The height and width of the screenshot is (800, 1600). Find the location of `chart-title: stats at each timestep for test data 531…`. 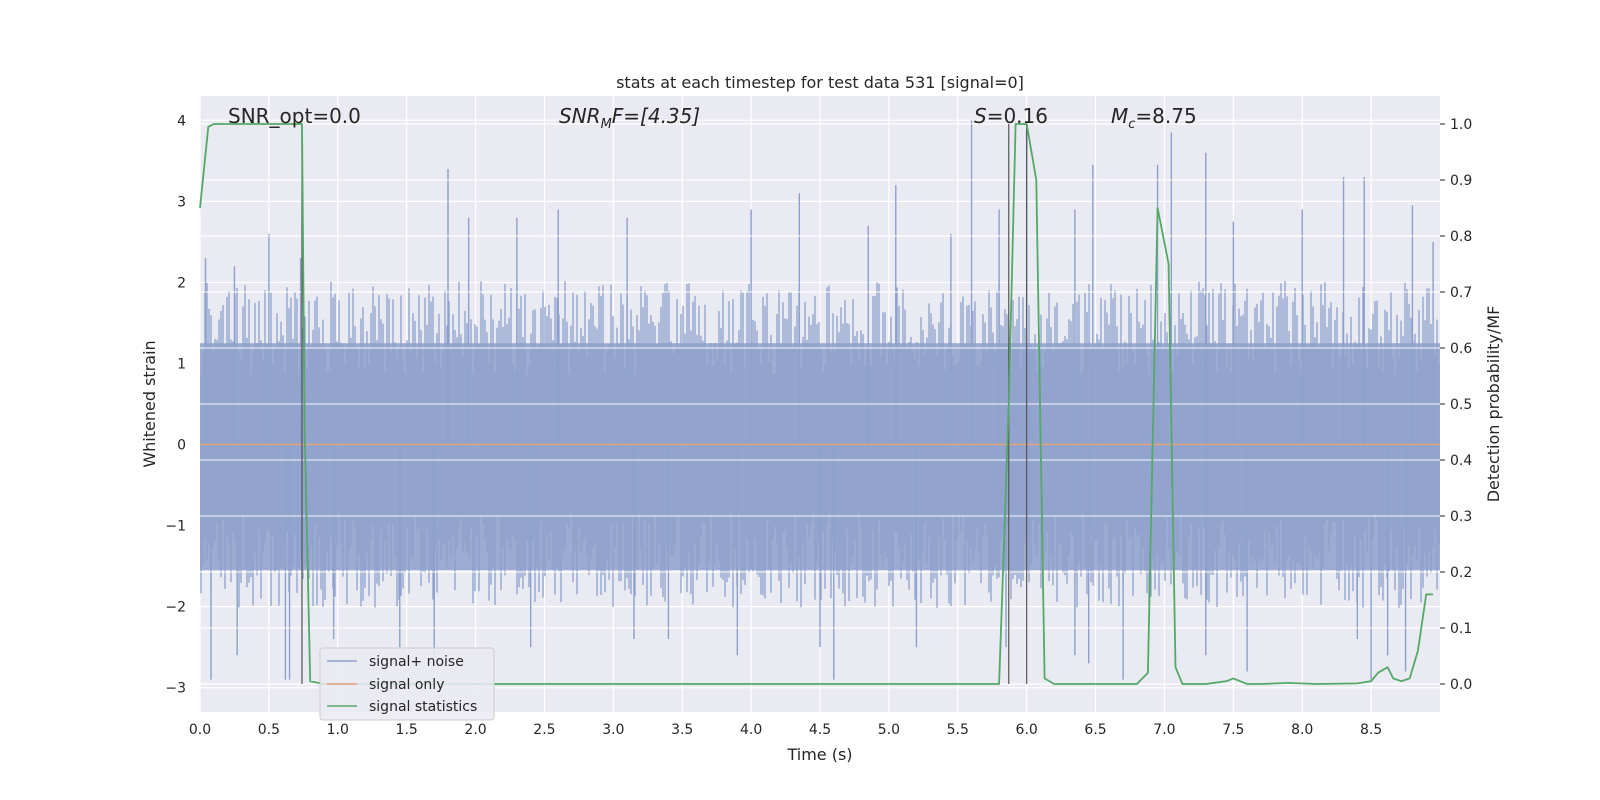

chart-title: stats at each timestep for test data 531… is located at coordinates (820, 82).